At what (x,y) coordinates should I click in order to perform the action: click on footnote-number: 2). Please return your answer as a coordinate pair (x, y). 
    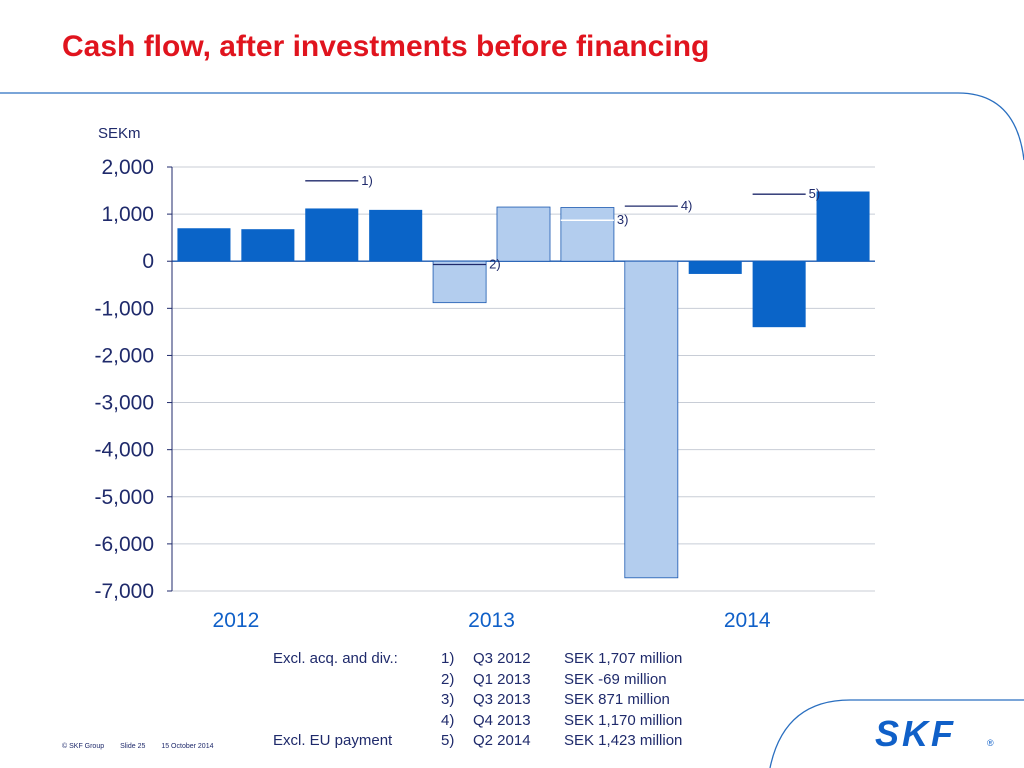
    Looking at the image, I should click on (448, 679).